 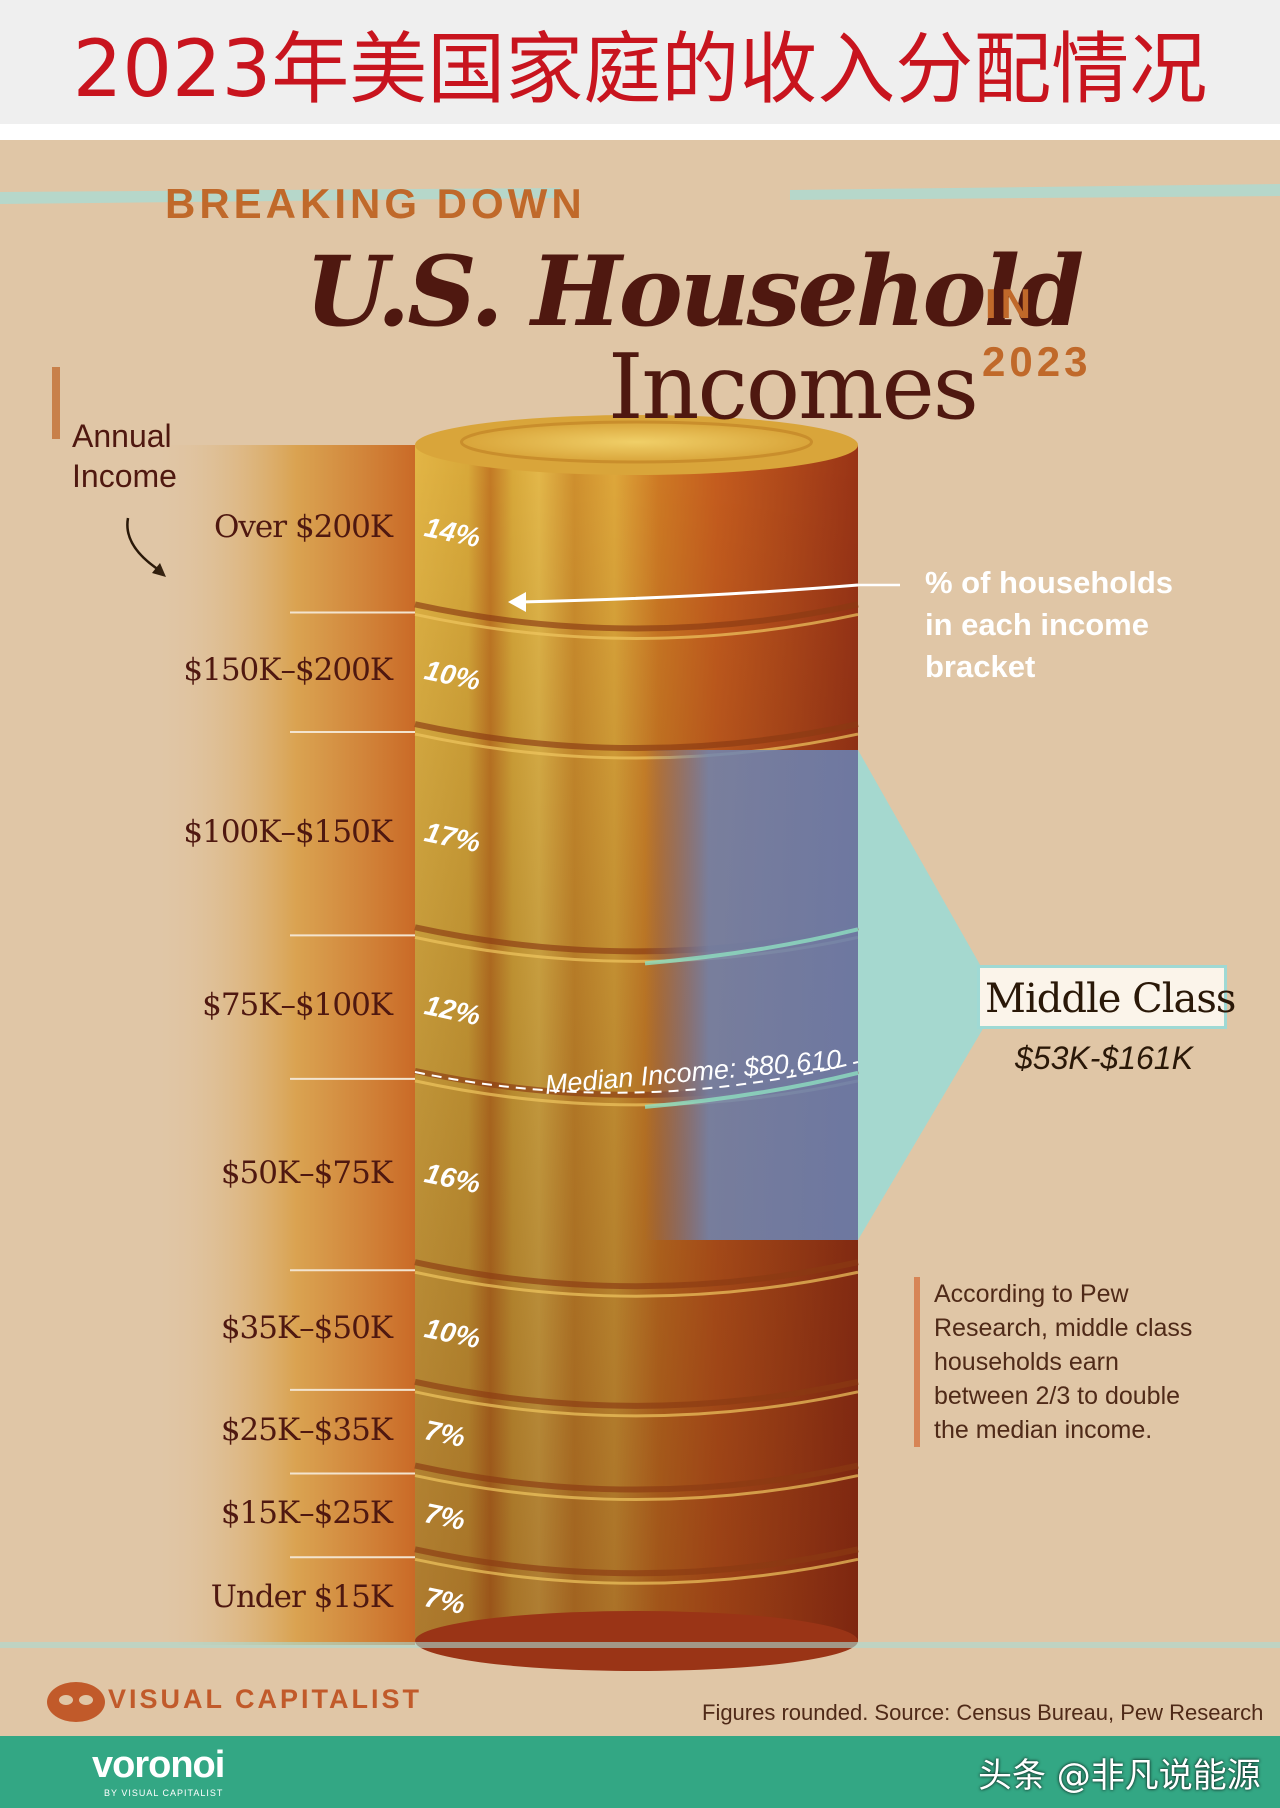 What do you see at coordinates (76, 1702) in the screenshot?
I see `brand-logo` at bounding box center [76, 1702].